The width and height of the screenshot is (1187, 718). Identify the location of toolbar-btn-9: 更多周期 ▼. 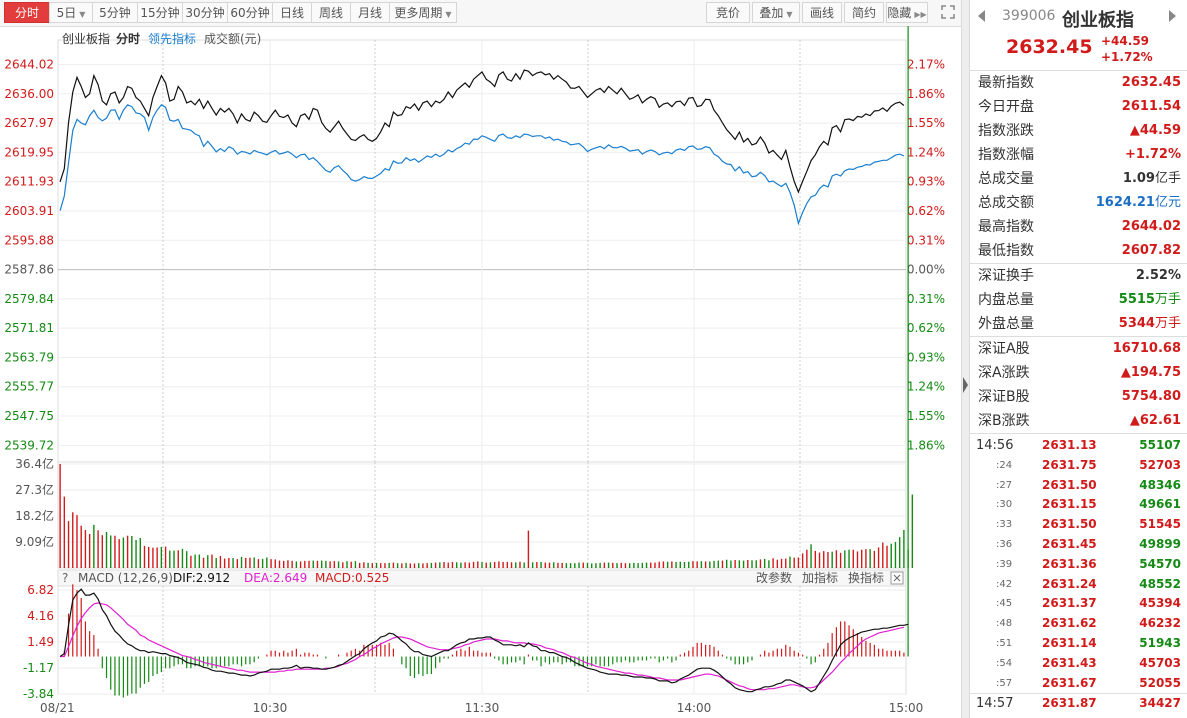
(423, 12).